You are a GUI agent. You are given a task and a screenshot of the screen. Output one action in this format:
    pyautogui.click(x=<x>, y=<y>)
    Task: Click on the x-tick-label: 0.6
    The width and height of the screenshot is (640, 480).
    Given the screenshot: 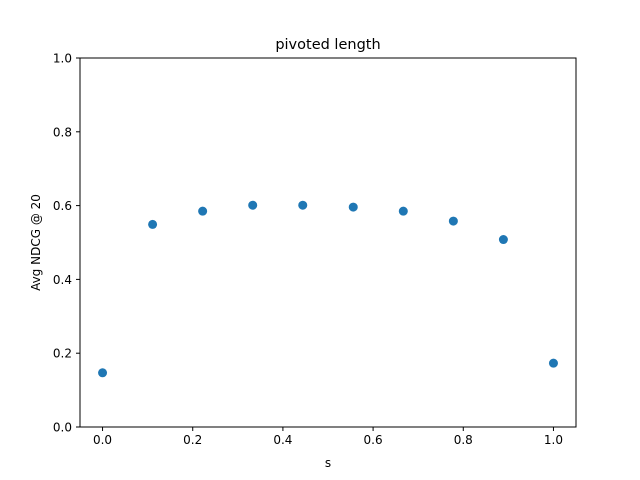 What is the action you would take?
    pyautogui.click(x=373, y=440)
    